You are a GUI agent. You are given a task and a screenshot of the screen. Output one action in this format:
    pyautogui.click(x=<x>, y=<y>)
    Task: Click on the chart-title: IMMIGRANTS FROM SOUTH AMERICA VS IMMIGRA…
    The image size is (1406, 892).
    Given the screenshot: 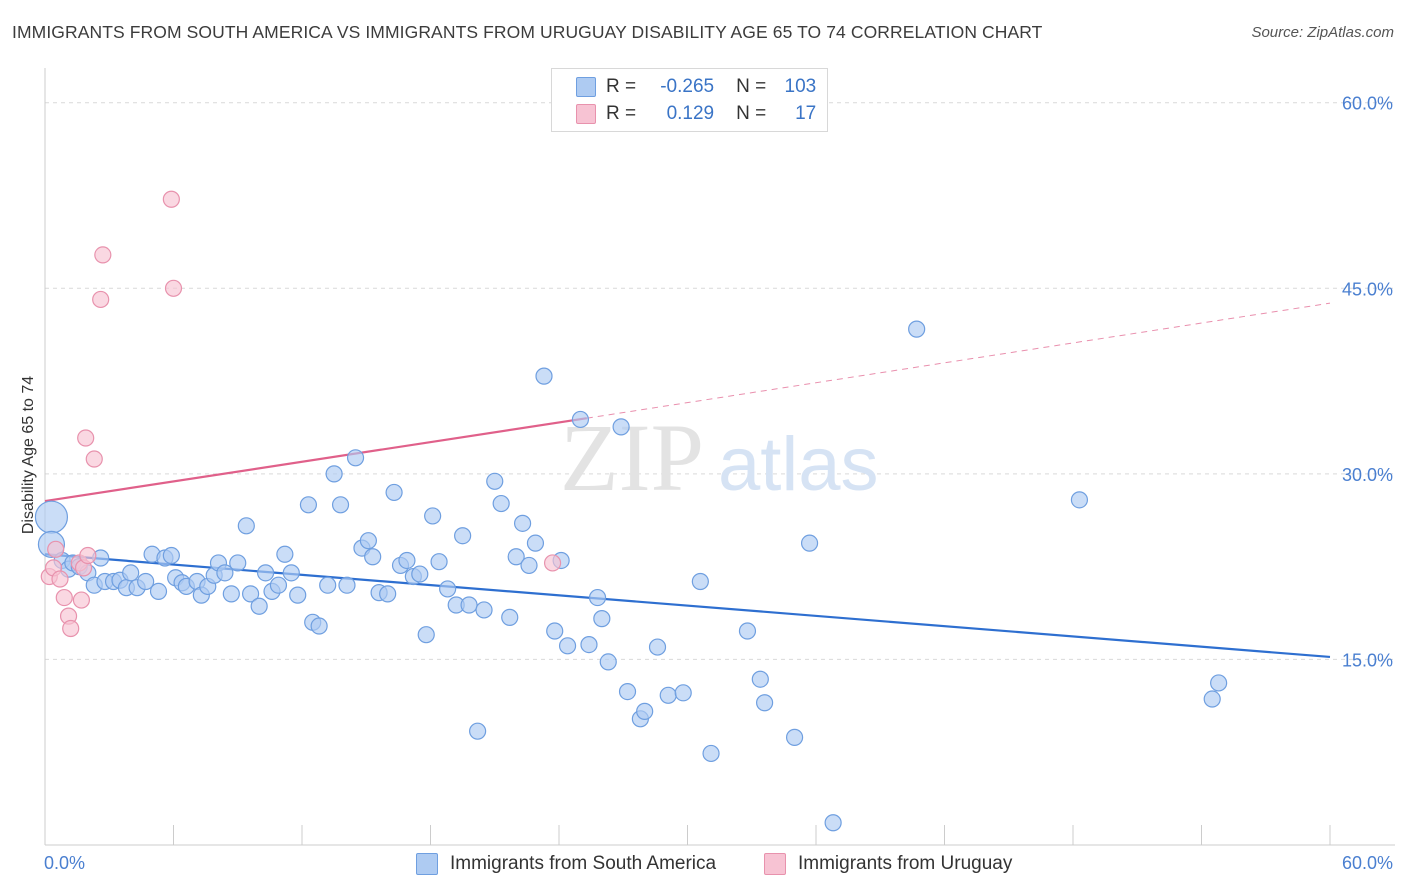 What is the action you would take?
    pyautogui.click(x=527, y=32)
    